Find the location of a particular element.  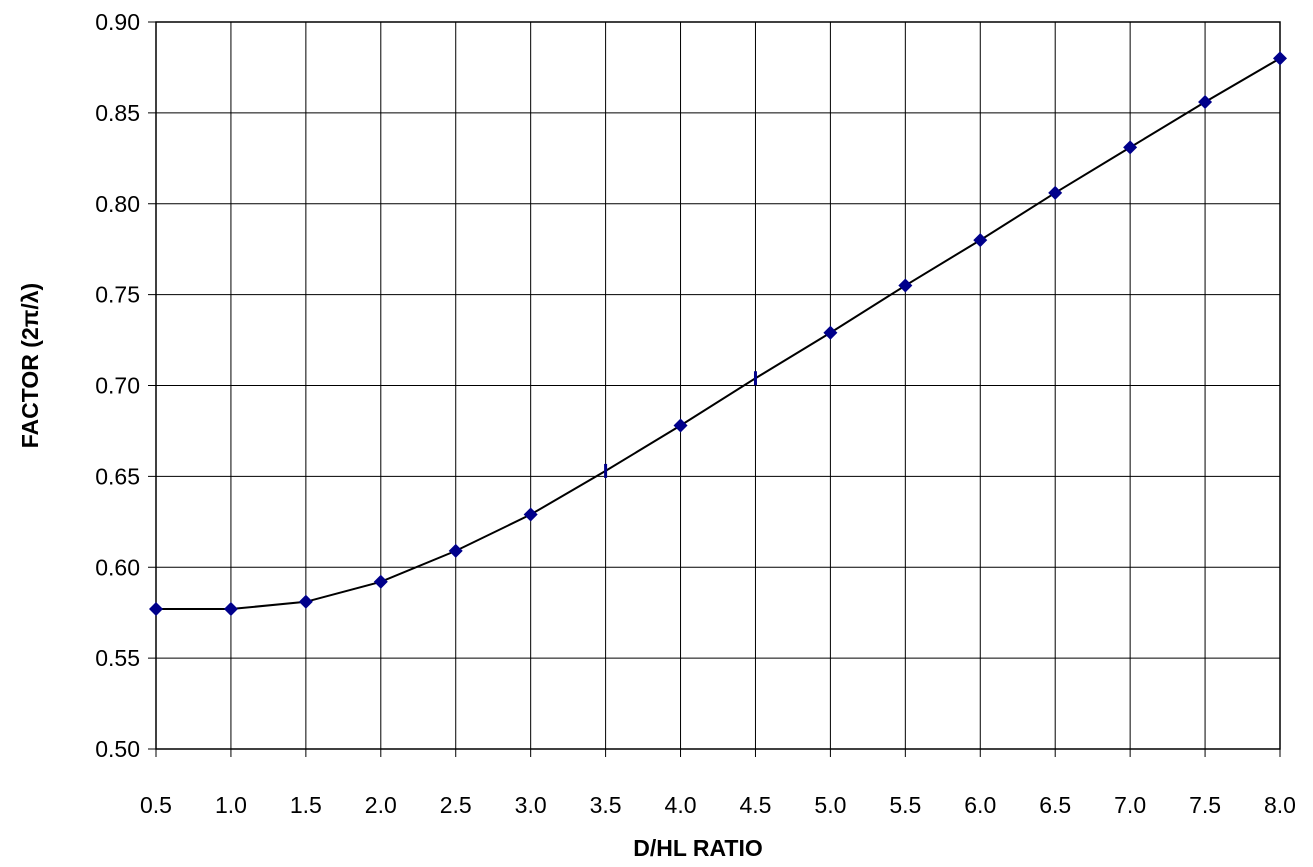

y-tick-label: 0.65 is located at coordinates (117, 476).